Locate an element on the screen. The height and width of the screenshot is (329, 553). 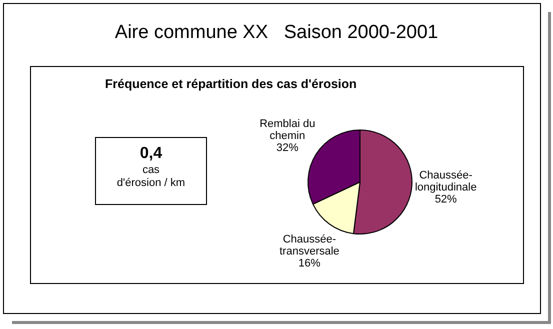
data-label: 52% is located at coordinates (446, 199).